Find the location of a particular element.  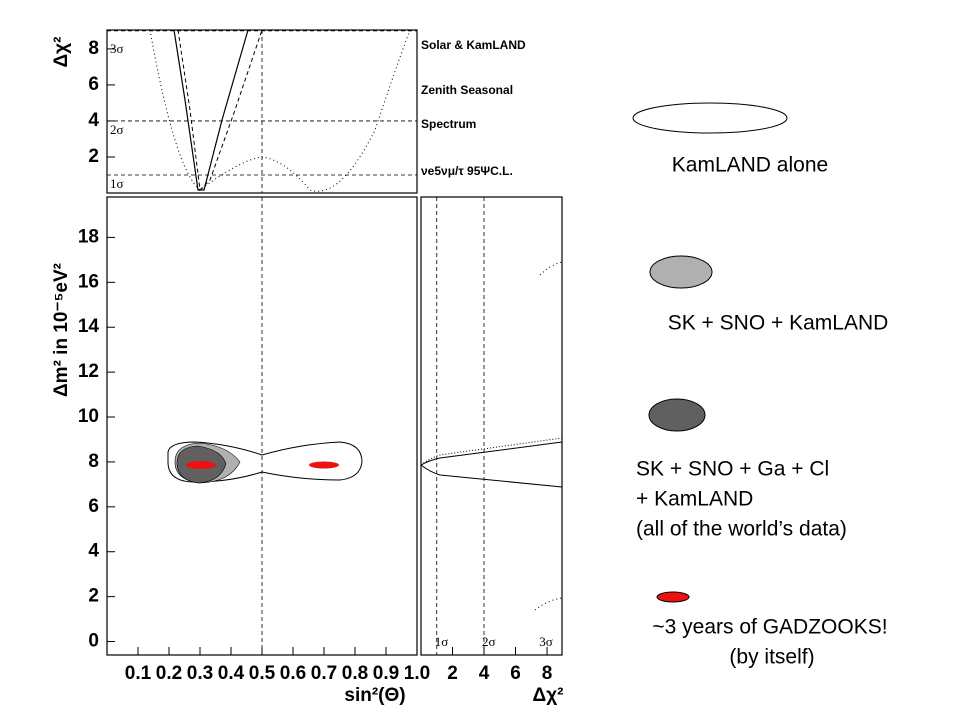

legend-label: SK + SNO + KamLAND is located at coordinates (778, 323).